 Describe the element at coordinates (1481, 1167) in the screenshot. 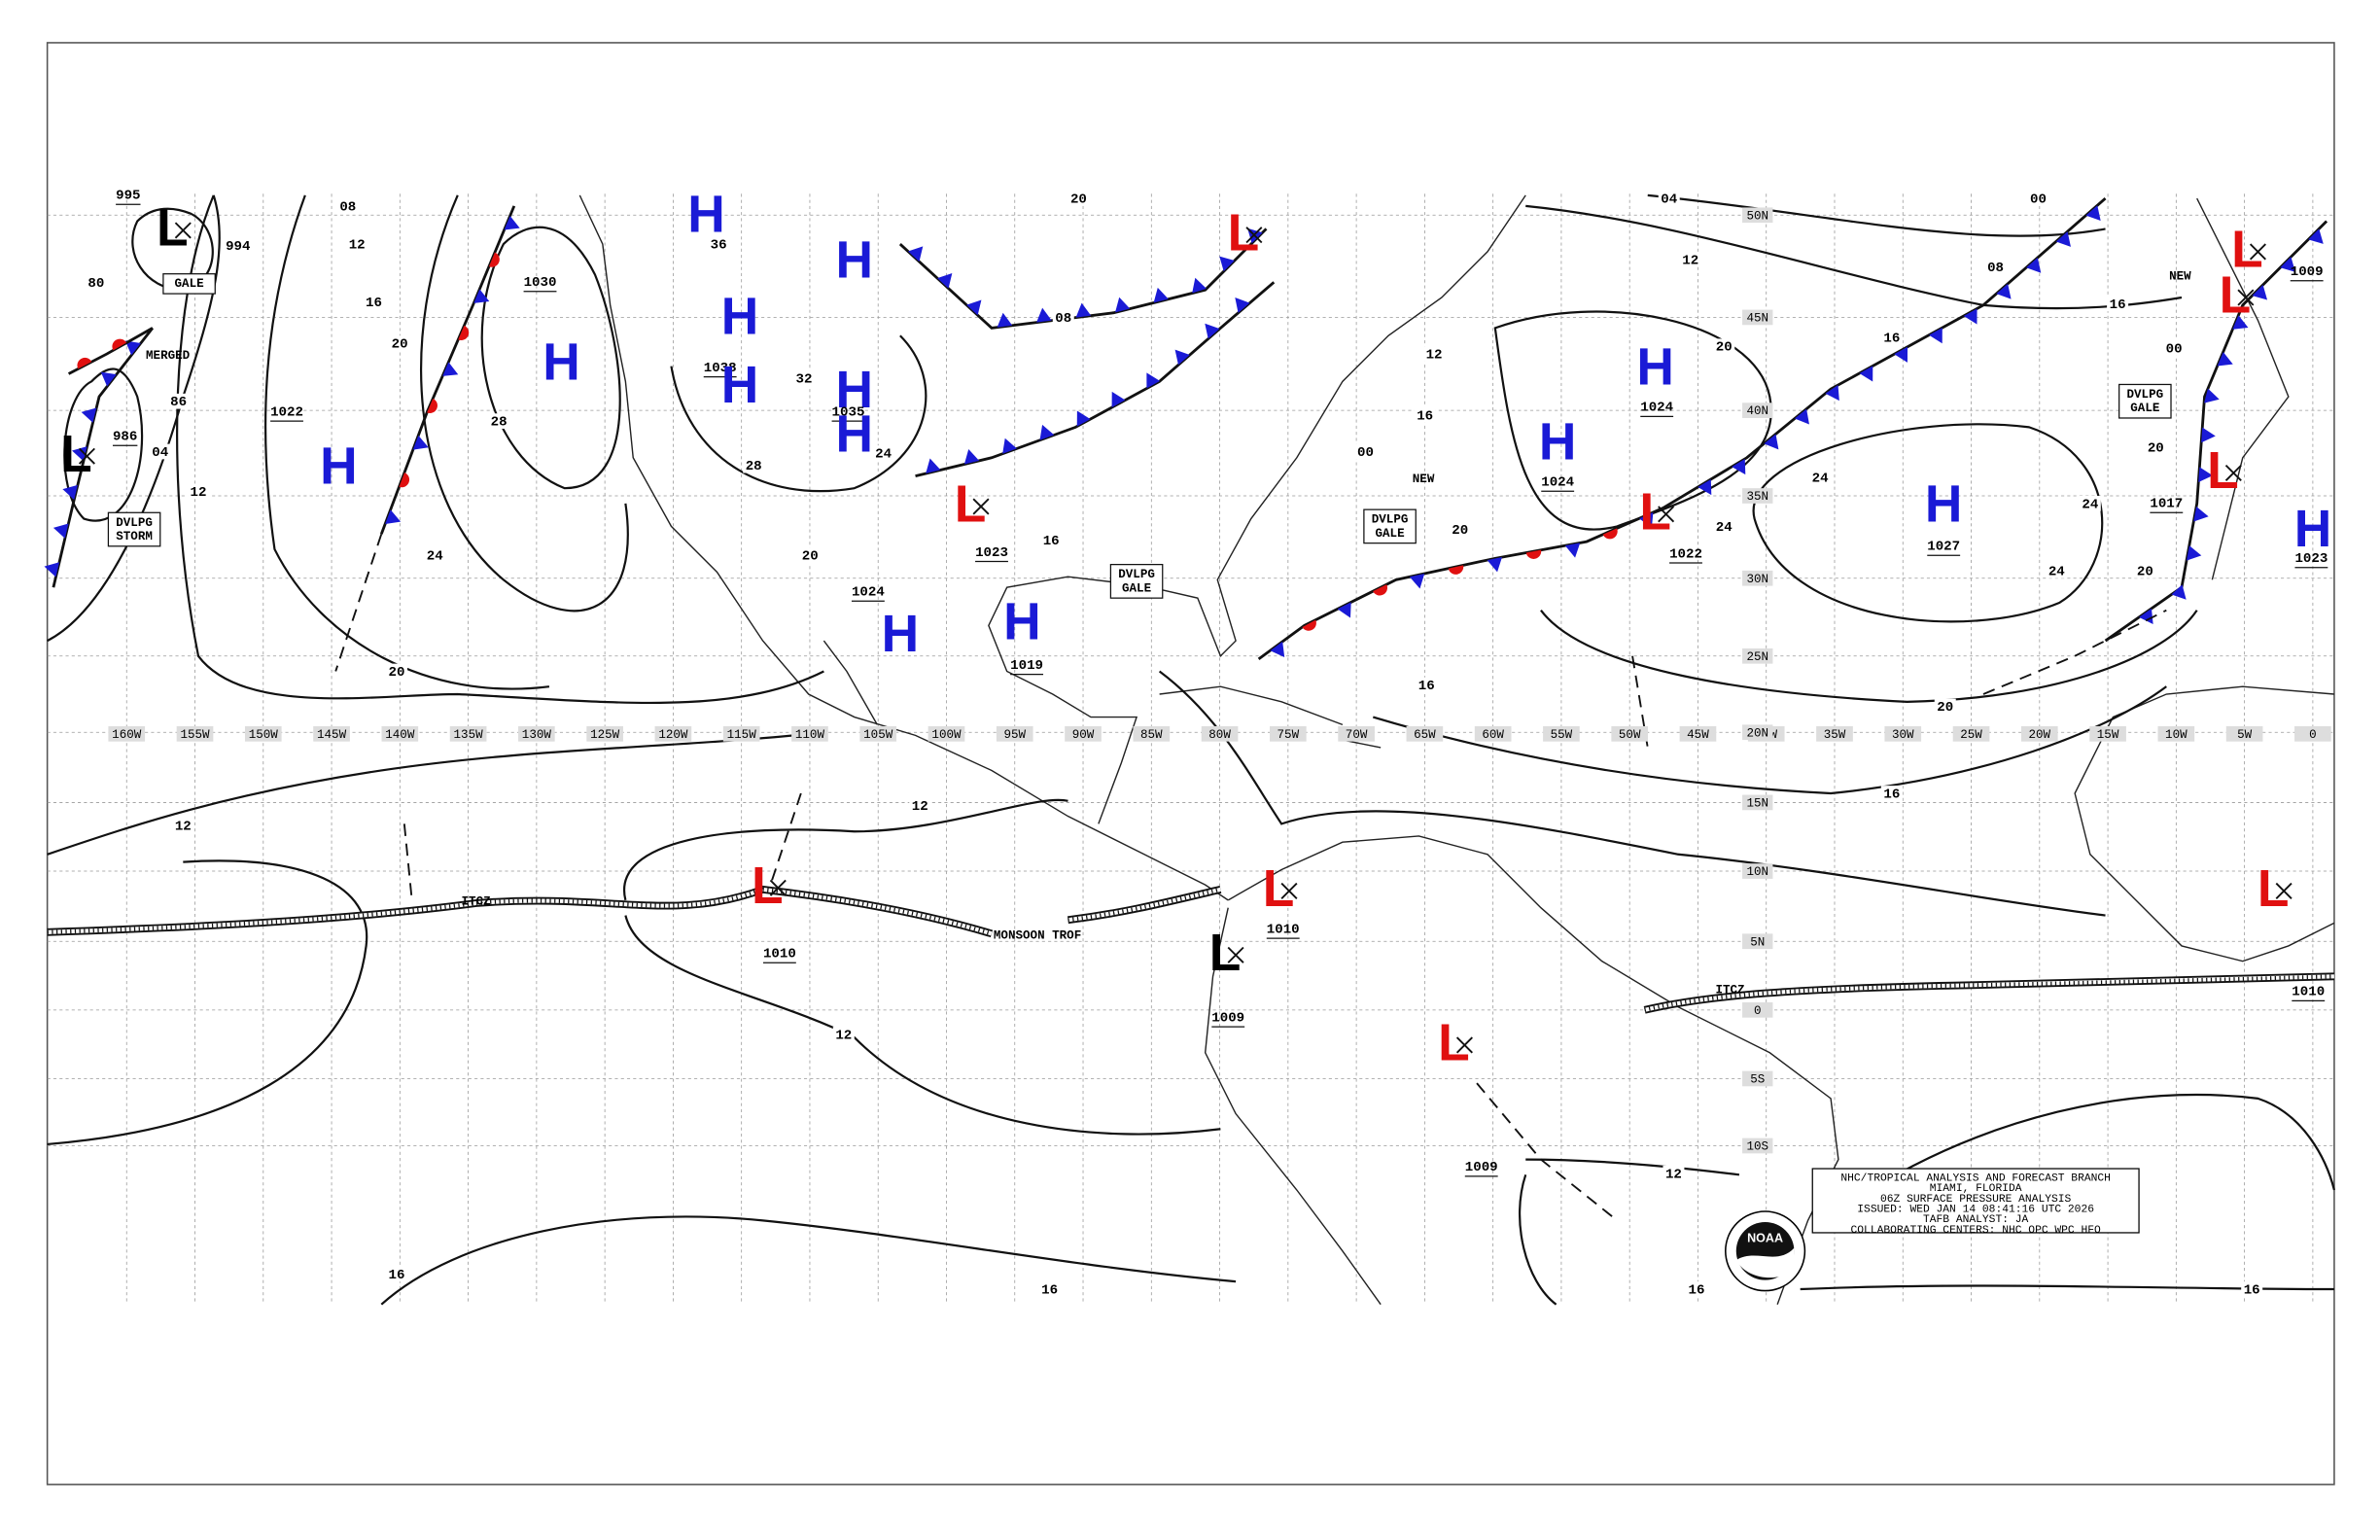

I see `central-pressure: 1009` at that location.